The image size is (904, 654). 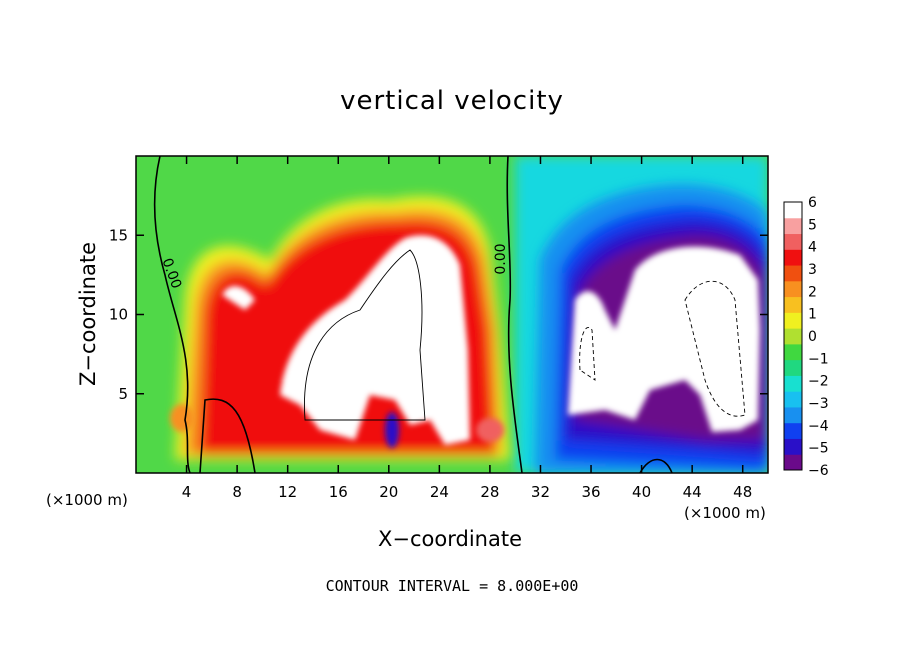 I want to click on surface-blobs, so click(x=337, y=426).